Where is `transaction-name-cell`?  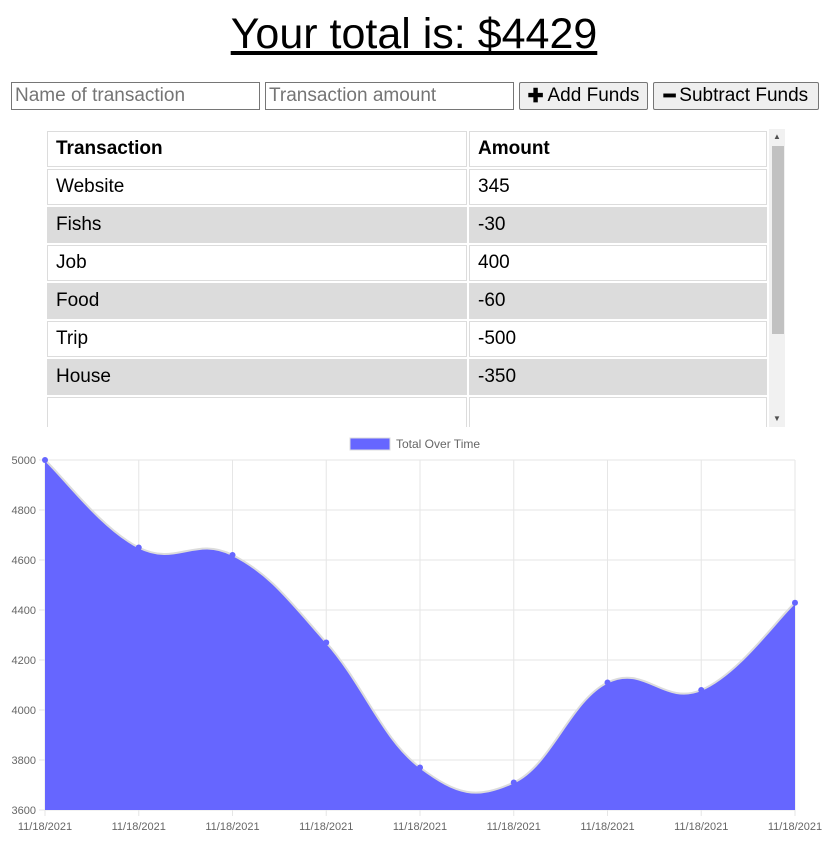 transaction-name-cell is located at coordinates (257, 412).